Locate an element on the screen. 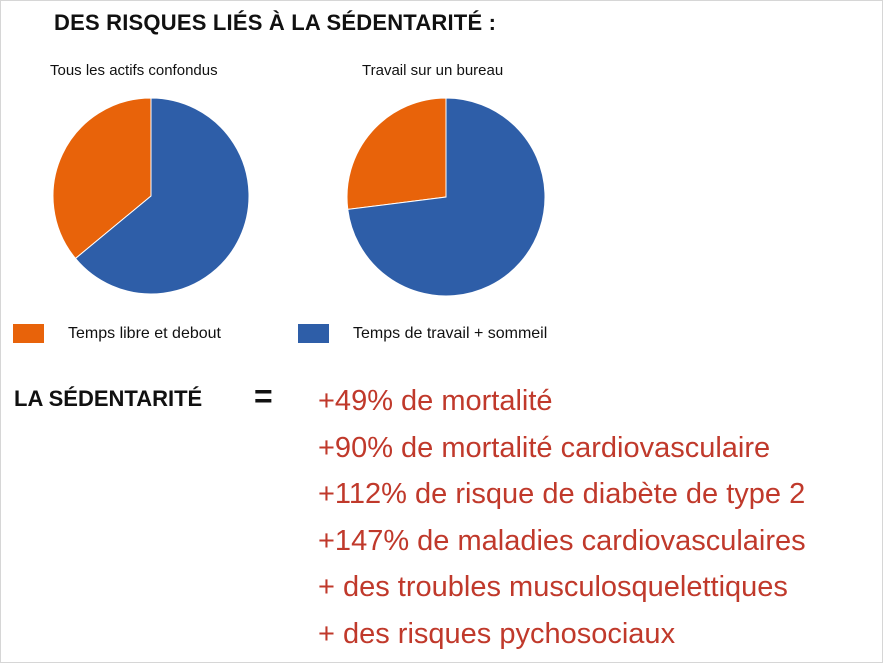  pie-chart-office-work is located at coordinates (446, 197).